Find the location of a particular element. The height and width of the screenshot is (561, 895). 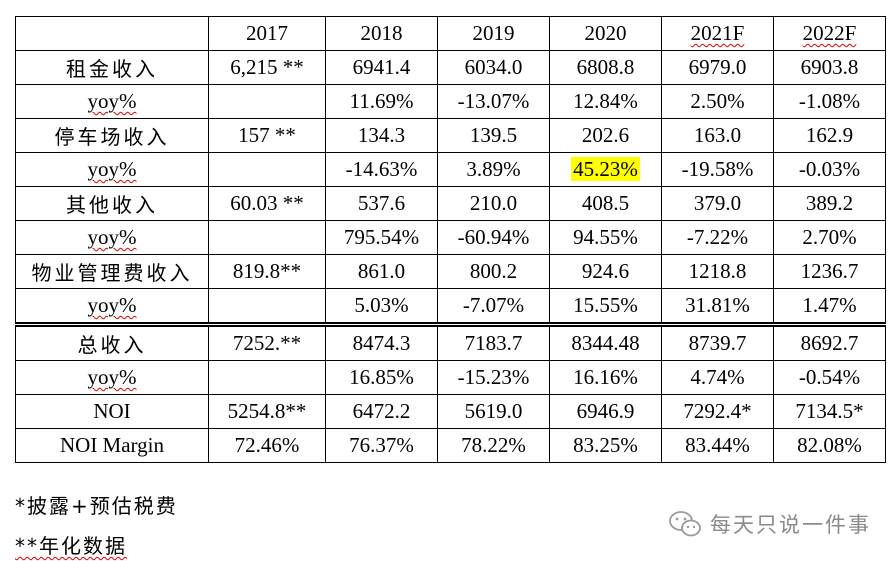

highlighted-value: 45.23% is located at coordinates (605, 169).